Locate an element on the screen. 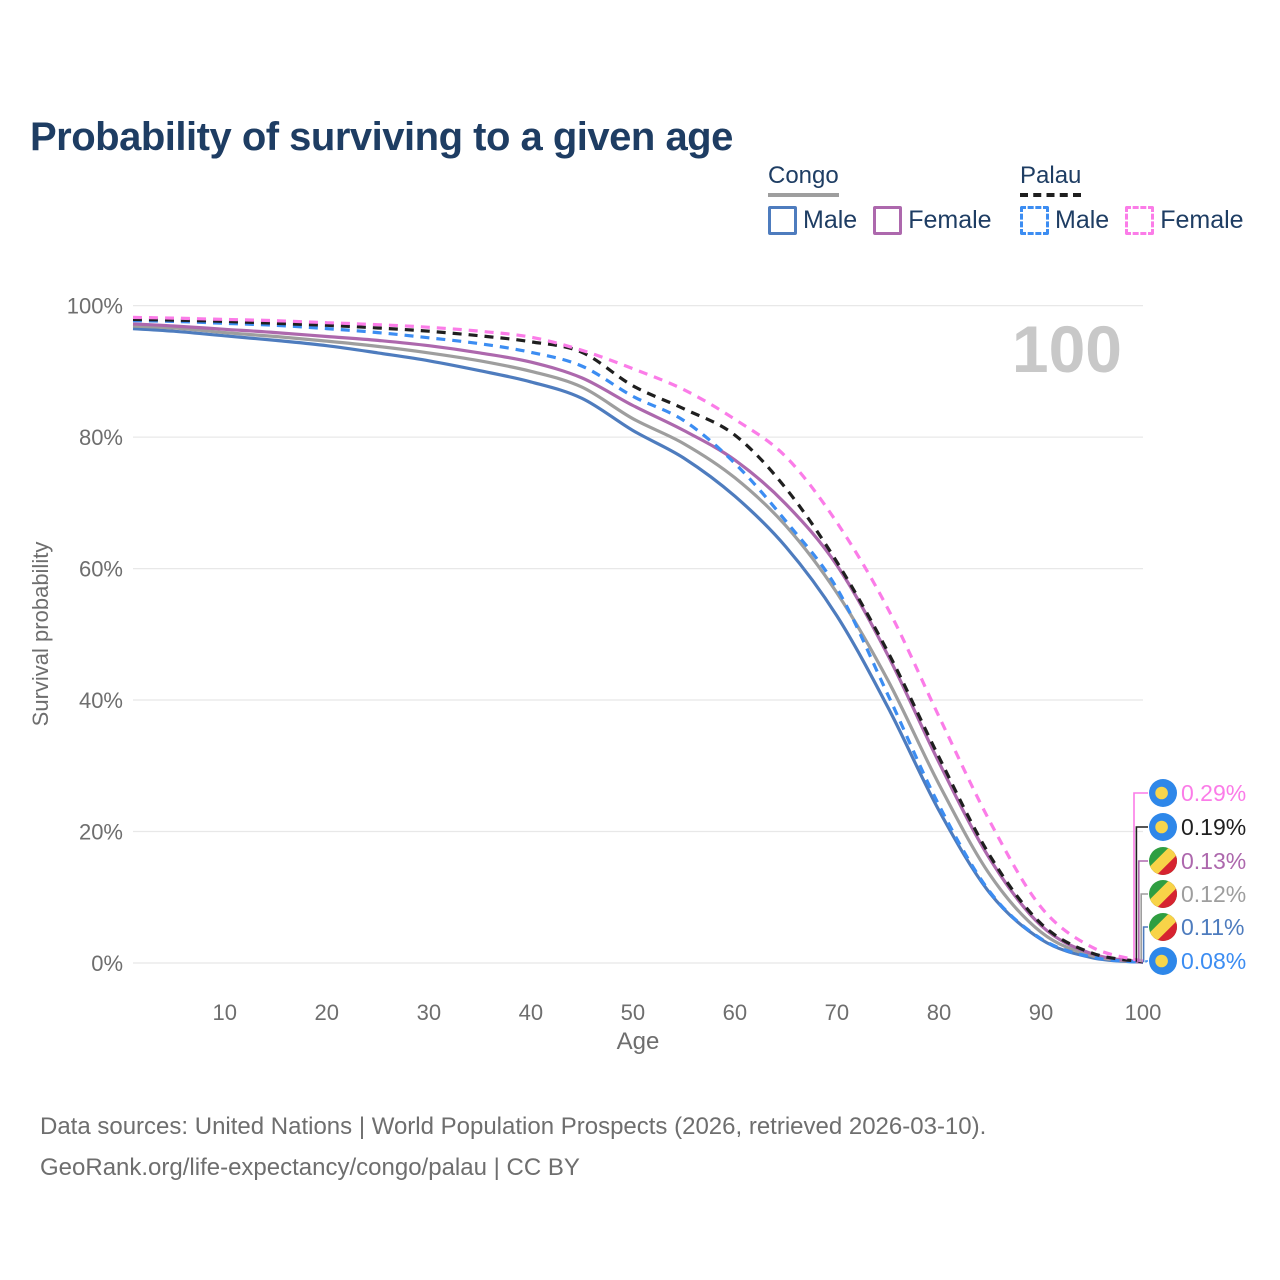  y-tick-label-100: 100% is located at coordinates (95, 306).